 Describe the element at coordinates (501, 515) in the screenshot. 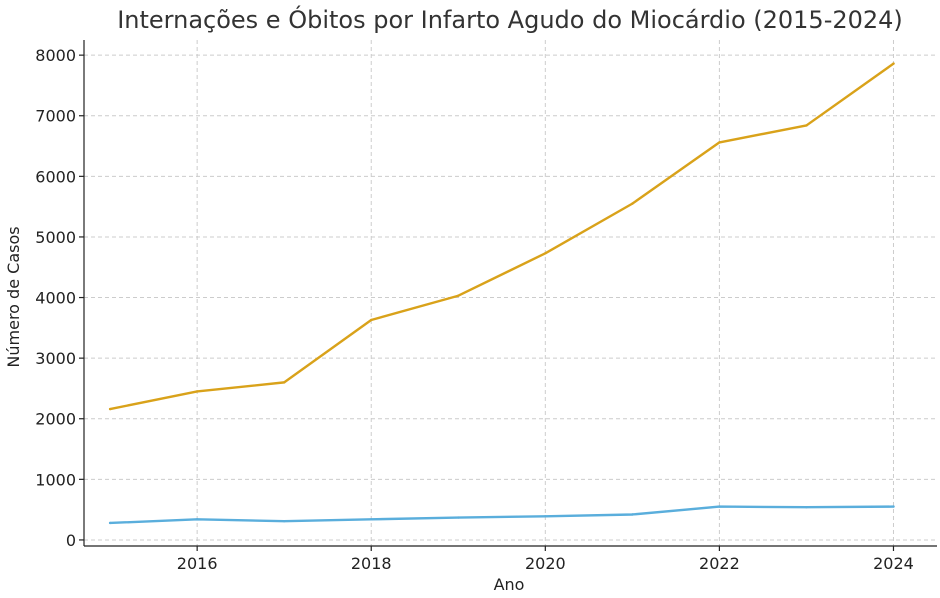

I see `series-line-obitos` at that location.